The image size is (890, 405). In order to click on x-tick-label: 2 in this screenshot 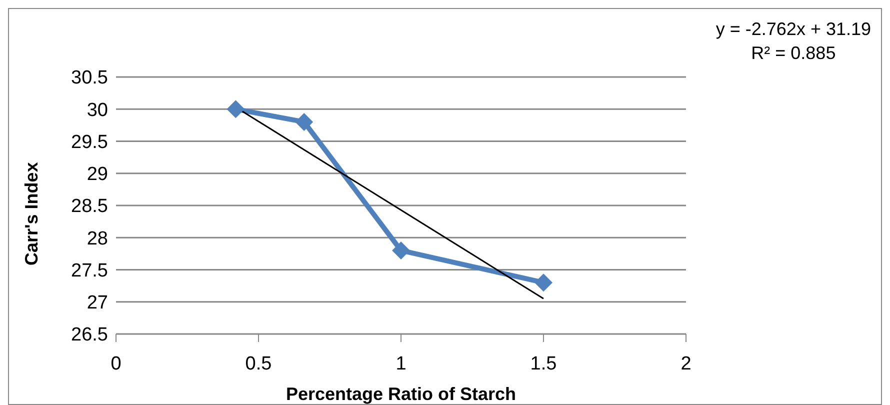, I will do `click(686, 363)`.